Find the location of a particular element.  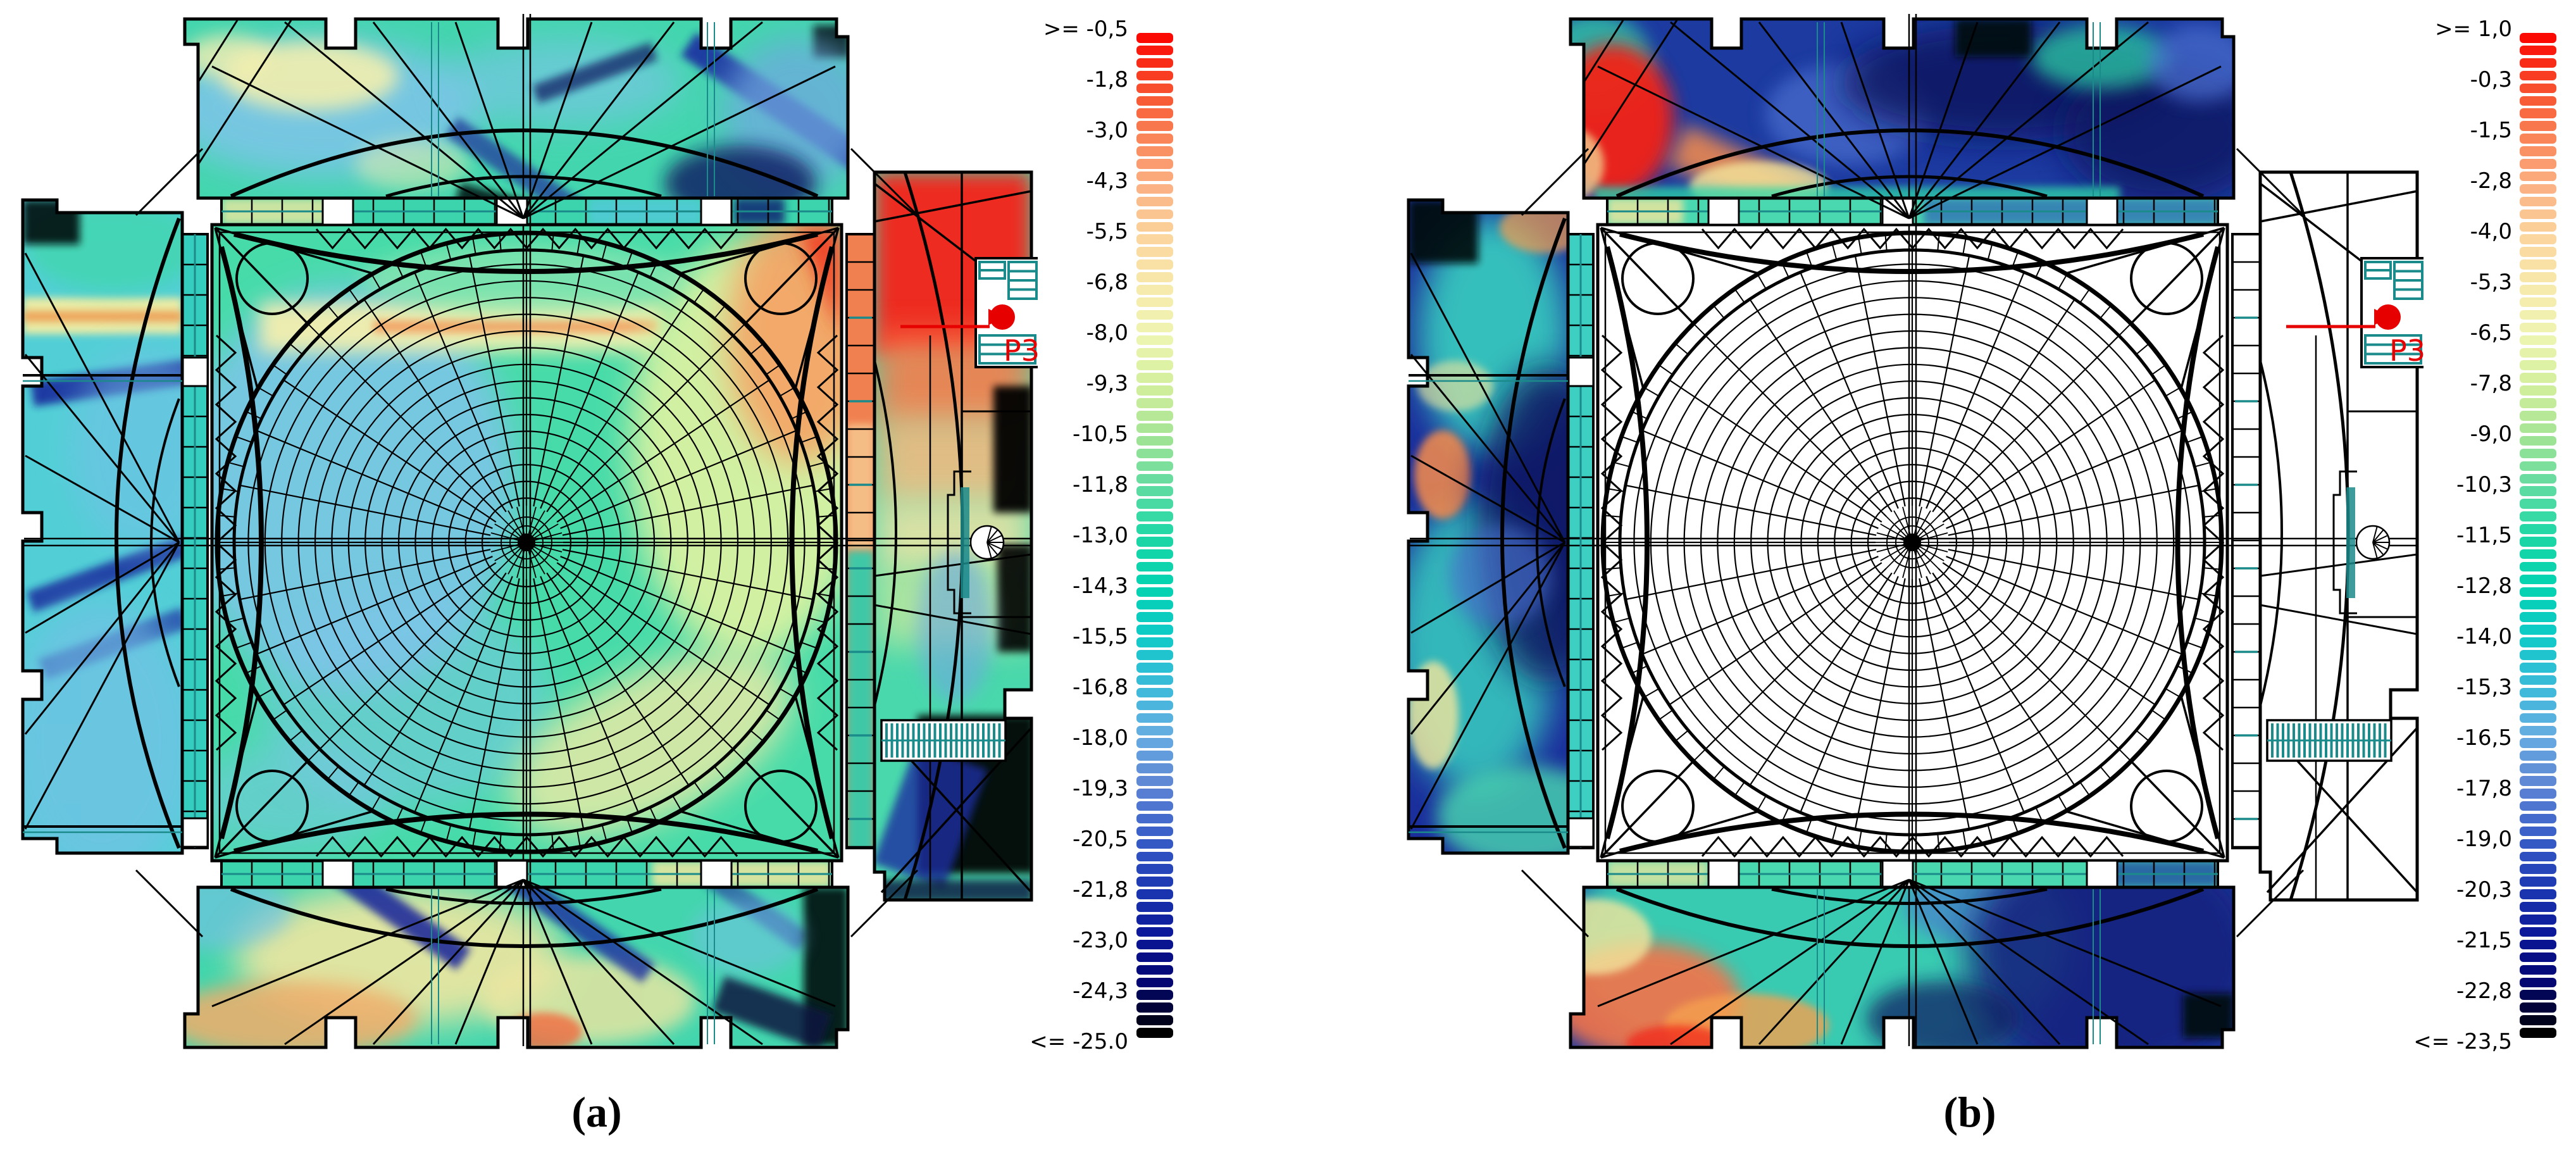

legend-tick-label: -11,5 is located at coordinates (2484, 535).